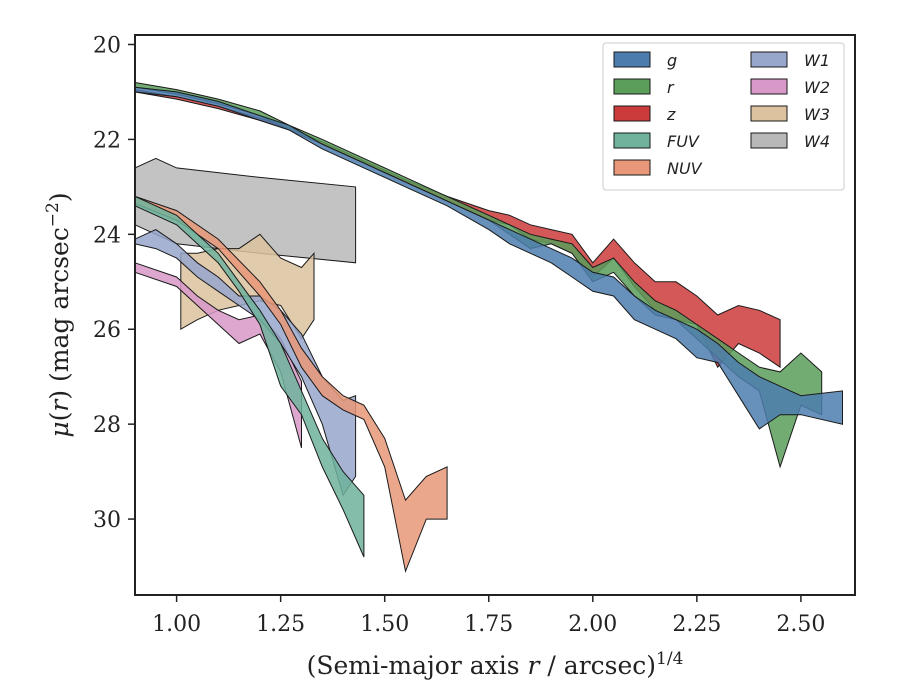 This screenshot has width=900, height=700. I want to click on legend-swatch-w1, so click(769, 59).